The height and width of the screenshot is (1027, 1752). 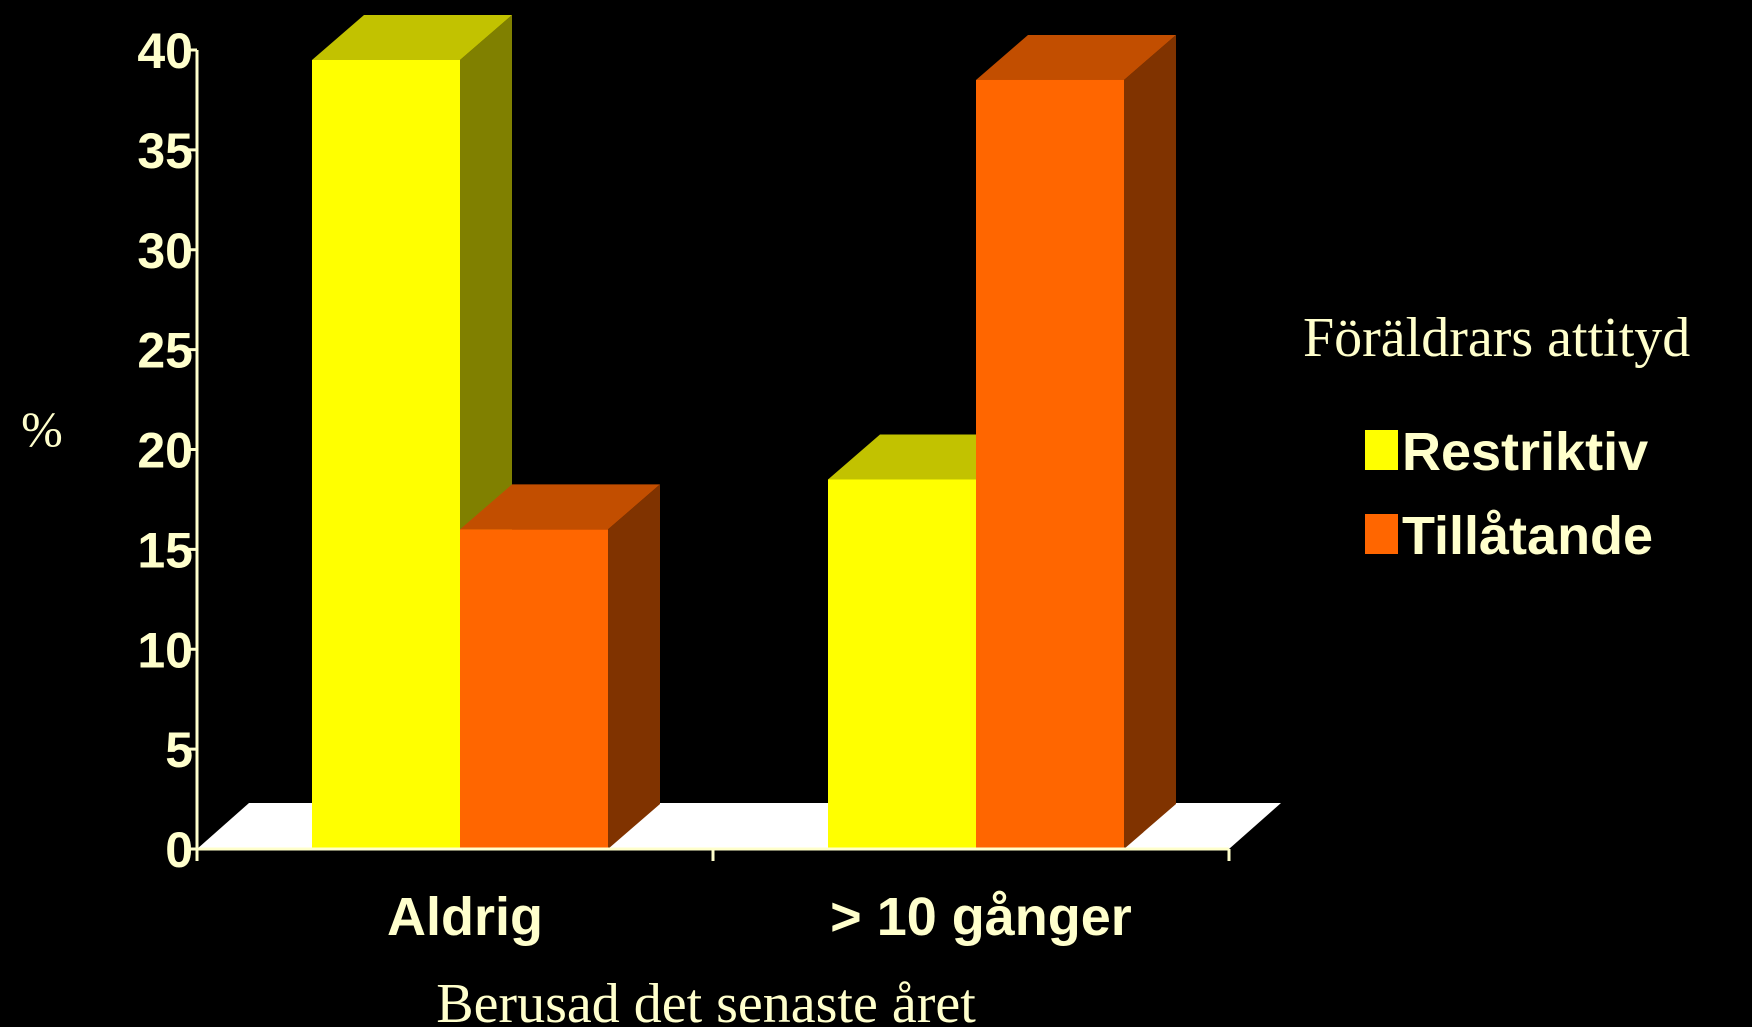 What do you see at coordinates (713, 898) in the screenshot?
I see `x-ticks-group: Aldrig > 10 gånger` at bounding box center [713, 898].